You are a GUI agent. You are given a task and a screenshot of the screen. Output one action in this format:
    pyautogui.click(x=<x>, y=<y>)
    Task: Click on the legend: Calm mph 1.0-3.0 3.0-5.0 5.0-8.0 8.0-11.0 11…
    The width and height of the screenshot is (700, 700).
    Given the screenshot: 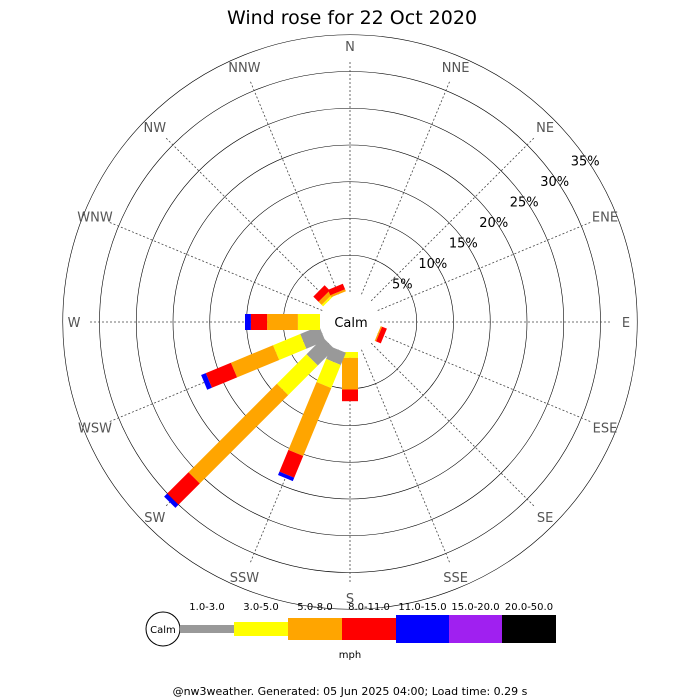 What is the action you would take?
    pyautogui.click(x=350, y=631)
    